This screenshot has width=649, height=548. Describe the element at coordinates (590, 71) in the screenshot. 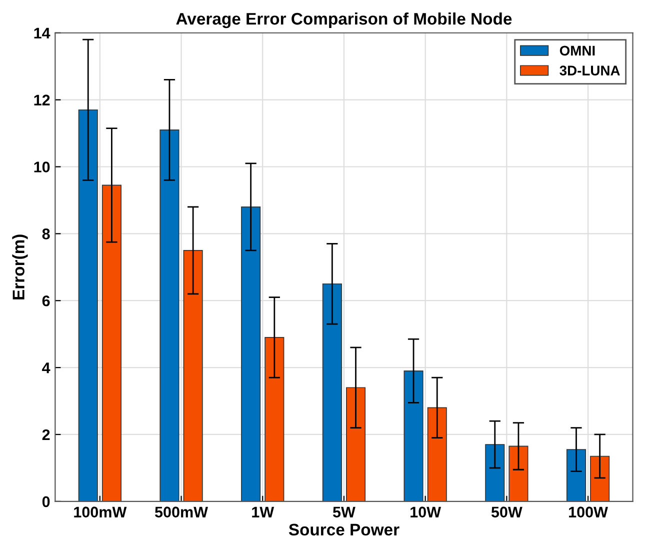

I see `legend-label: 3D-LUNA` at that location.